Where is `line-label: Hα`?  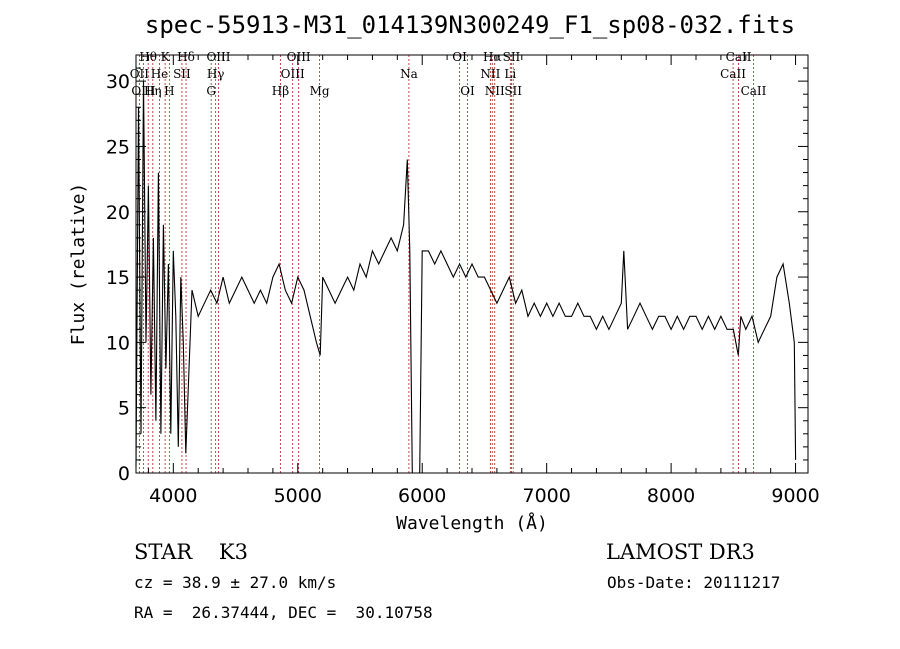
line-label: Hα is located at coordinates (492, 57).